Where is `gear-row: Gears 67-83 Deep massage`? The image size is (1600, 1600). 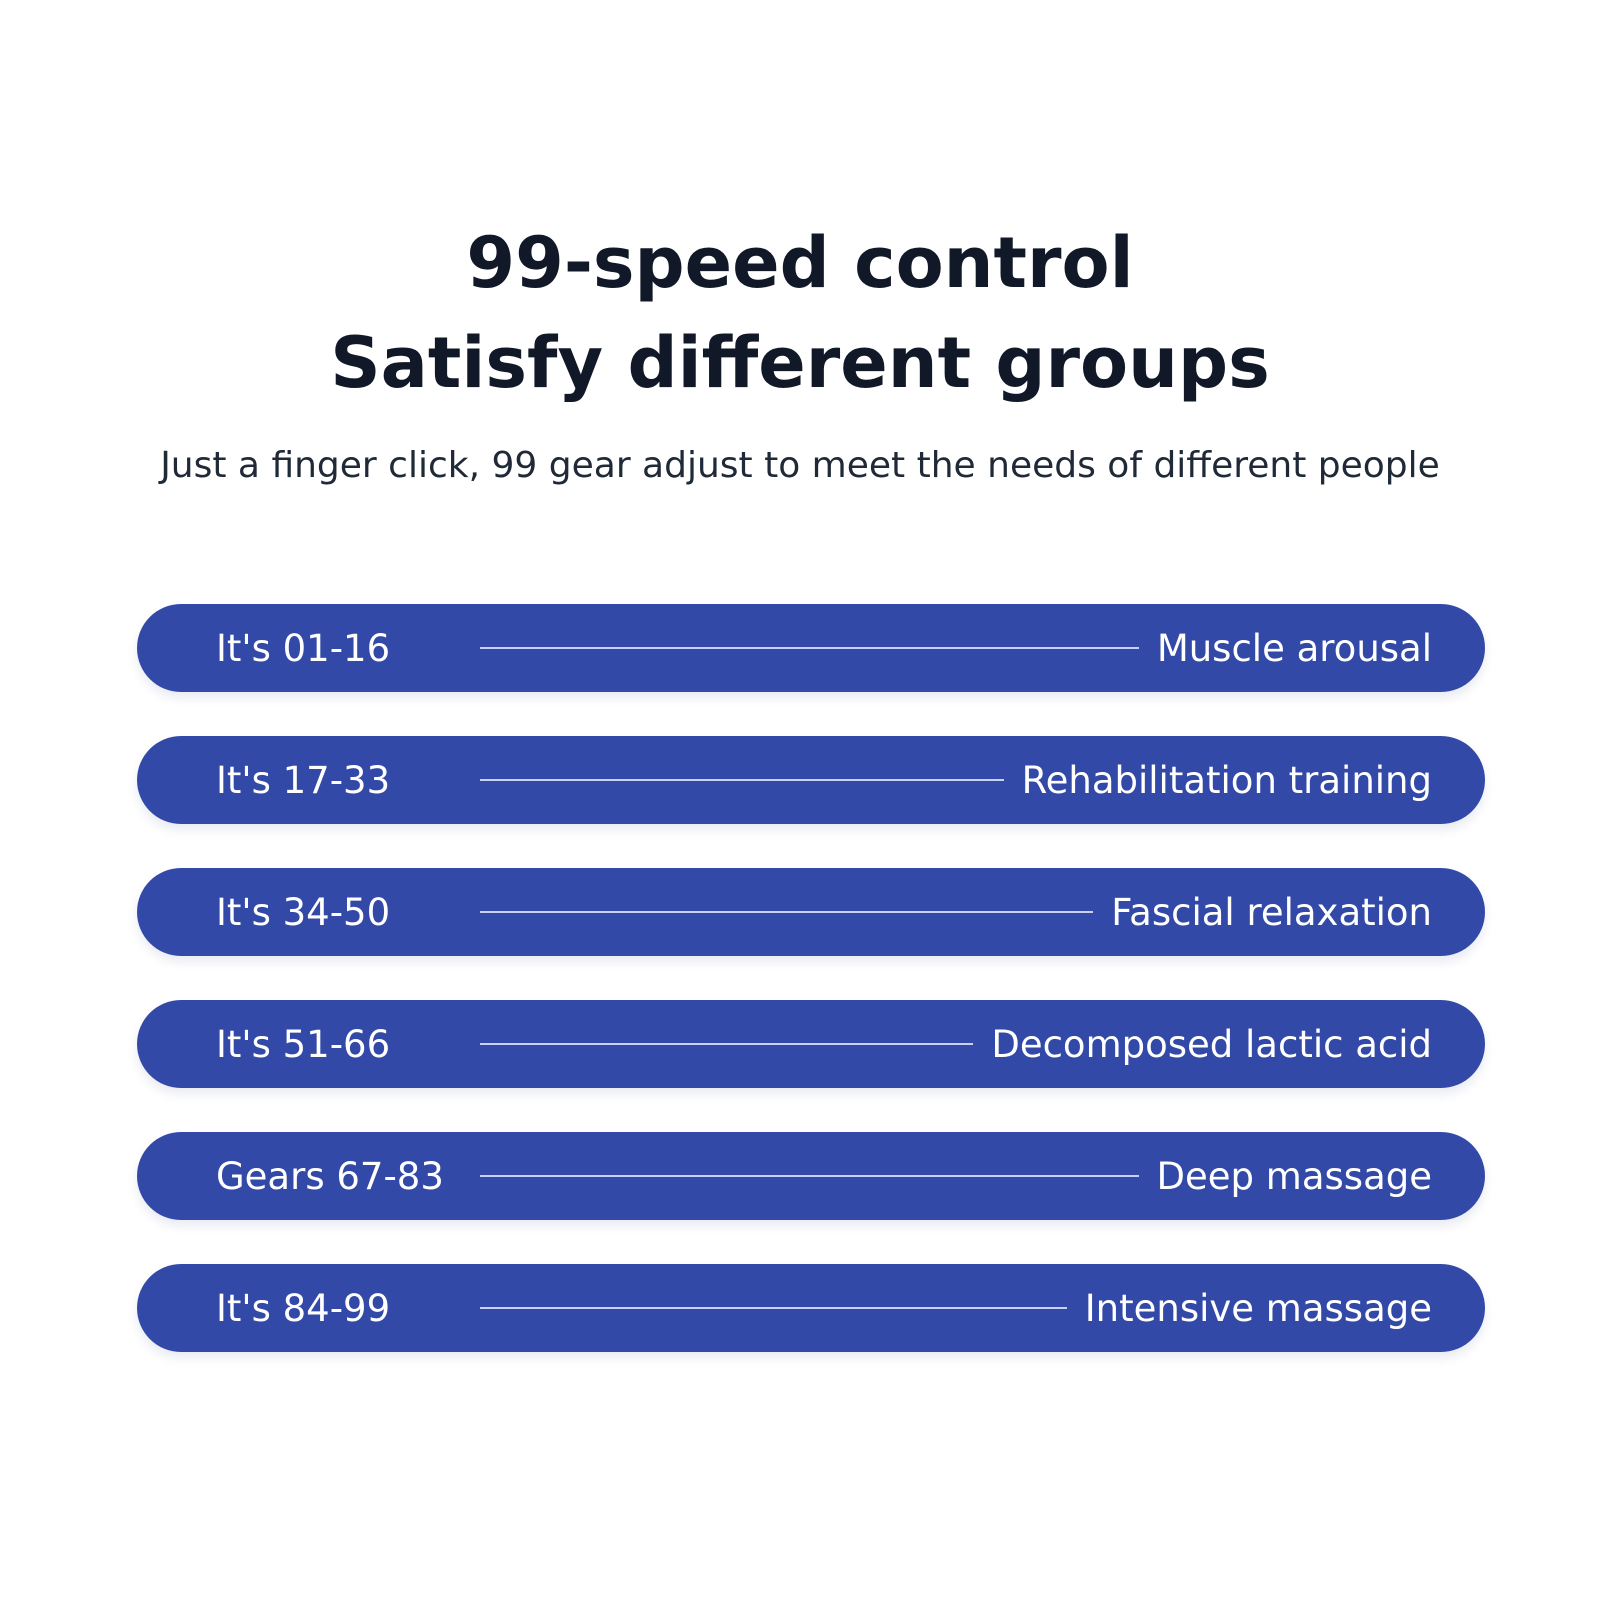 gear-row: Gears 67-83 Deep massage is located at coordinates (811, 1176).